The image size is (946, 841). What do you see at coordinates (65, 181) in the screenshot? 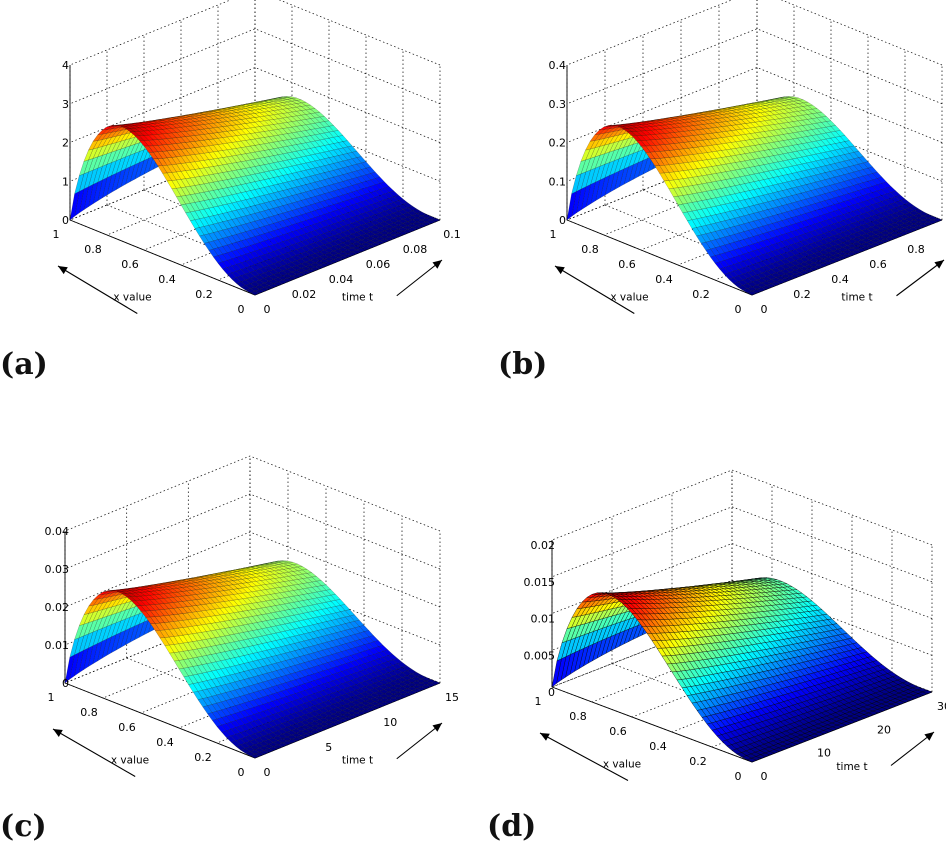
I see `z-tick-label: 1` at bounding box center [65, 181].